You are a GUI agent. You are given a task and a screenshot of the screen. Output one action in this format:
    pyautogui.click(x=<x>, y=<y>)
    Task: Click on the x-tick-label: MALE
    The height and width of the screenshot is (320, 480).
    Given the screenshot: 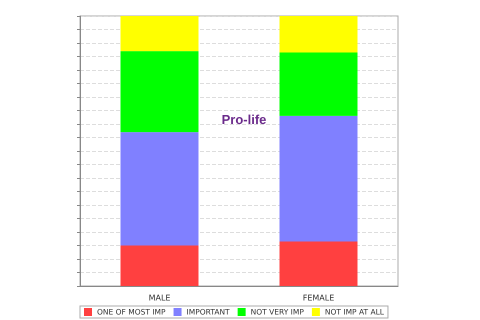 What is the action you would take?
    pyautogui.click(x=159, y=298)
    